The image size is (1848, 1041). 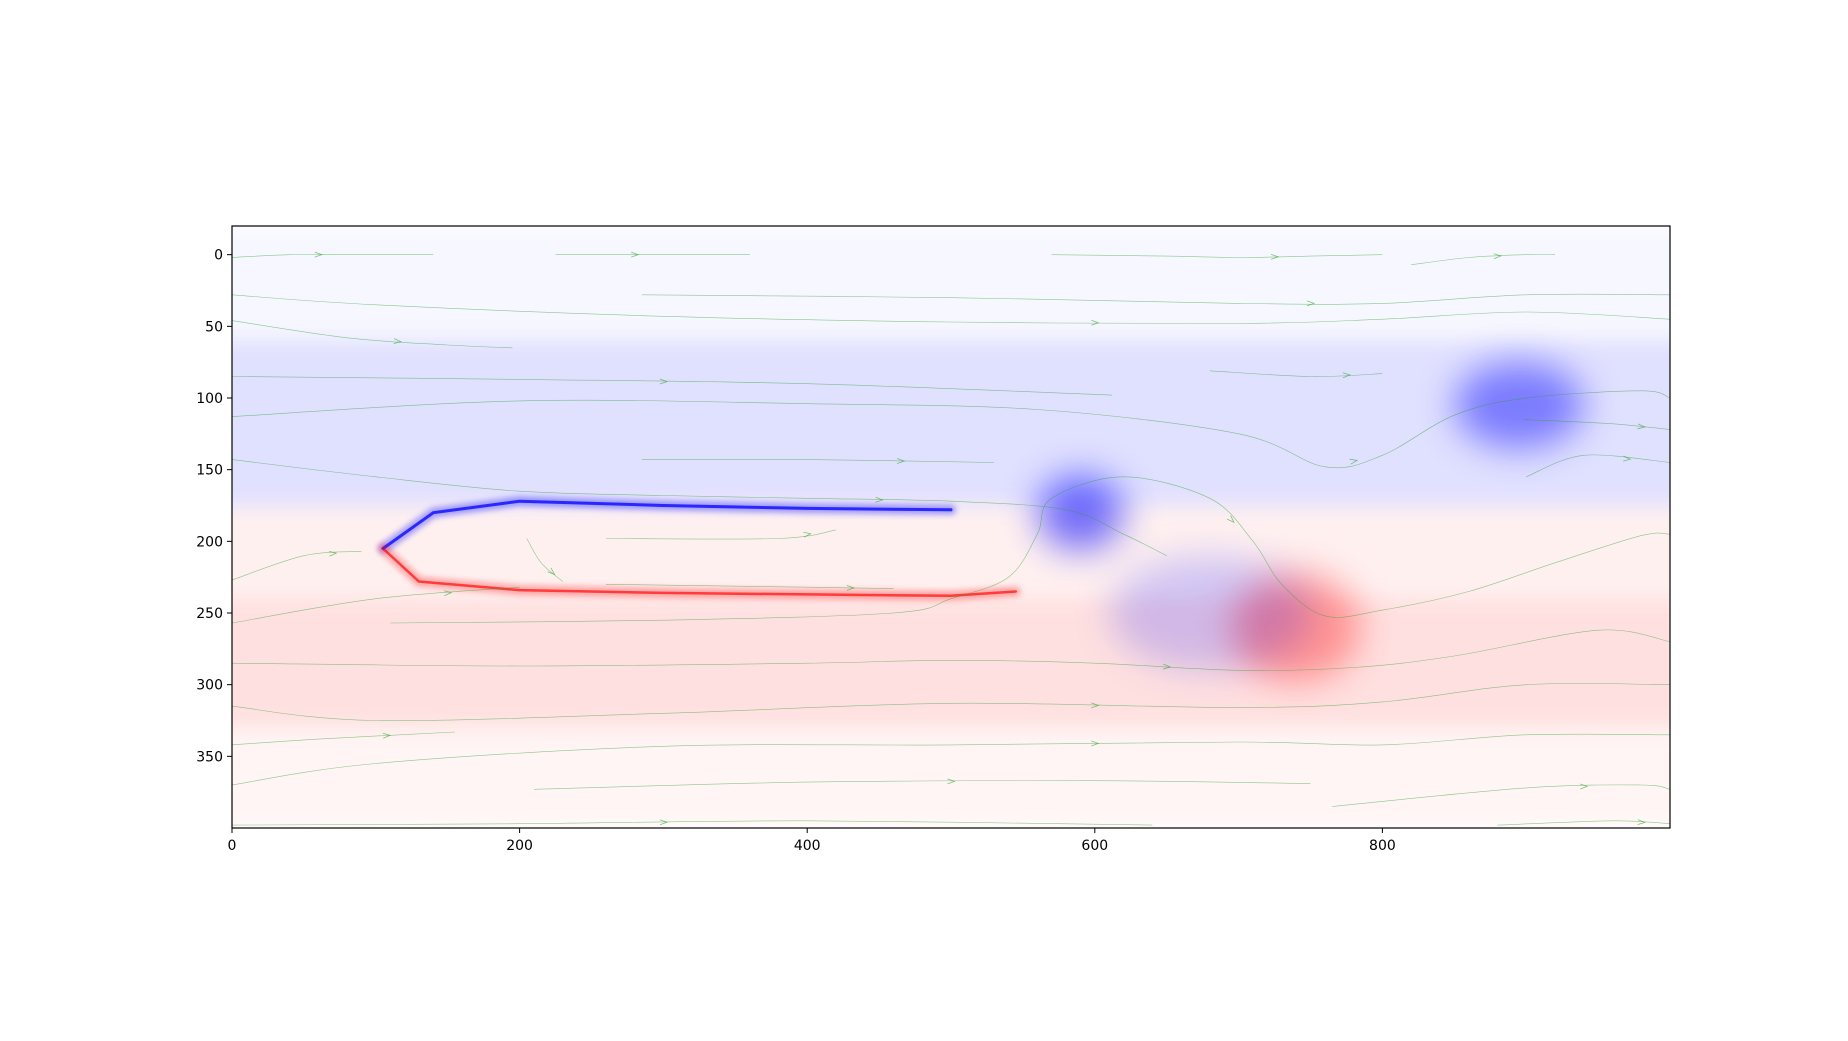 What do you see at coordinates (667, 524) in the screenshot?
I see `shear-upper-core` at bounding box center [667, 524].